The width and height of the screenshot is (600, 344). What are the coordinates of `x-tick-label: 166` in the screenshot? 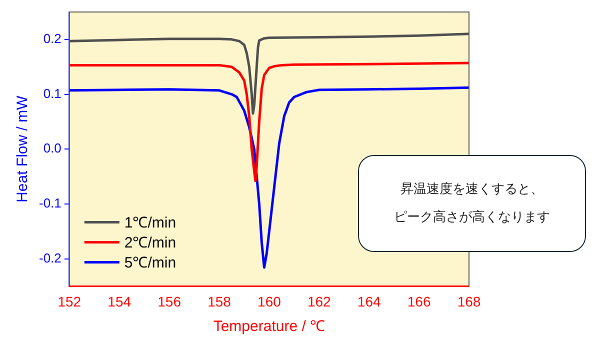 It's located at (419, 301).